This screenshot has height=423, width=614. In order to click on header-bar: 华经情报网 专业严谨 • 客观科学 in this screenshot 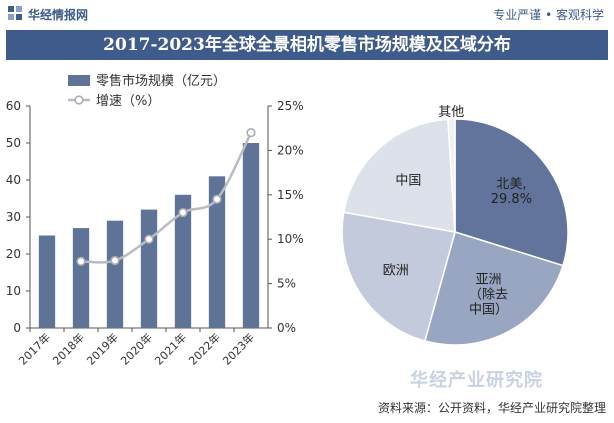, I will do `click(307, 14)`.